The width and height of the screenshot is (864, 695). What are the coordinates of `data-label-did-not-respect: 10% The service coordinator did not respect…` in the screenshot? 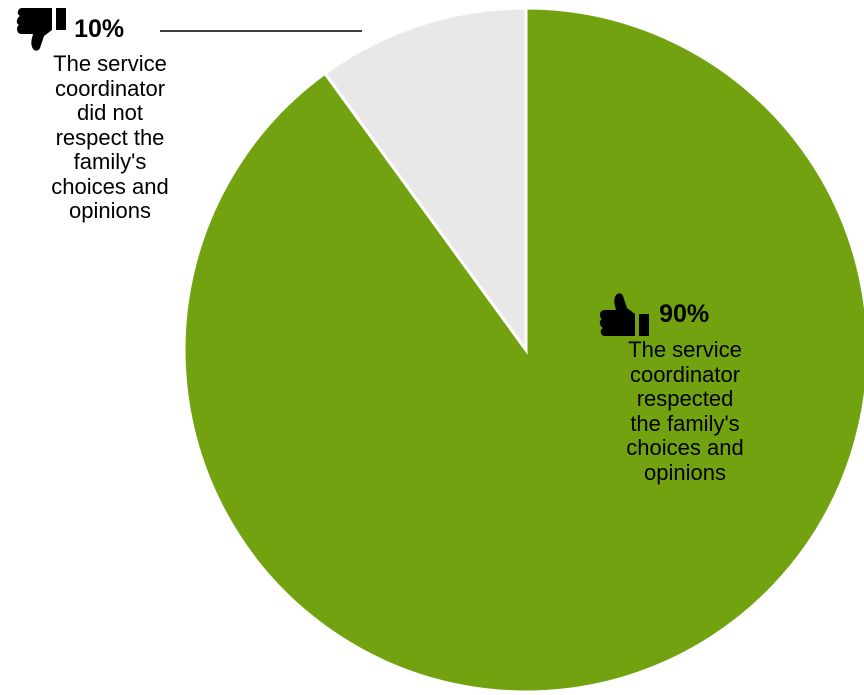 It's located at (110, 115).